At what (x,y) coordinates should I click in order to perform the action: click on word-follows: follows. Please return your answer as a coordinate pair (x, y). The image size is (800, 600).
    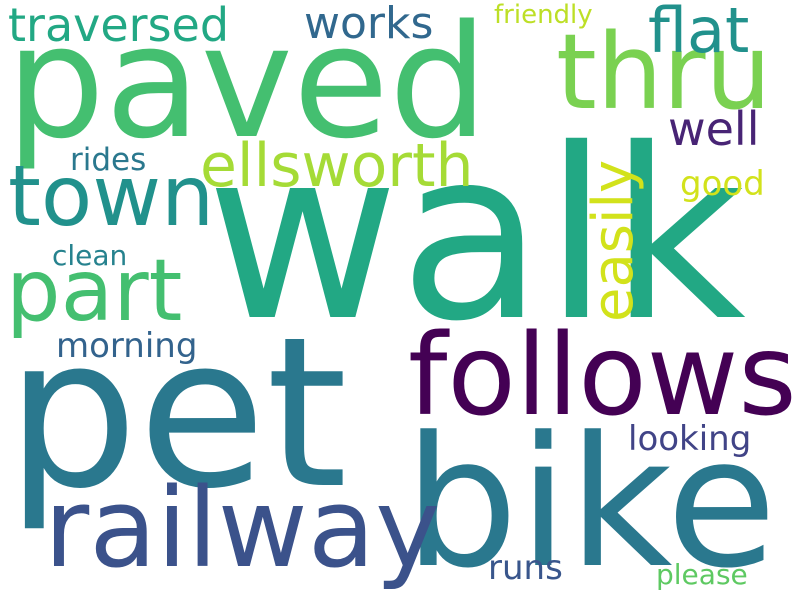
    Looking at the image, I should click on (602, 376).